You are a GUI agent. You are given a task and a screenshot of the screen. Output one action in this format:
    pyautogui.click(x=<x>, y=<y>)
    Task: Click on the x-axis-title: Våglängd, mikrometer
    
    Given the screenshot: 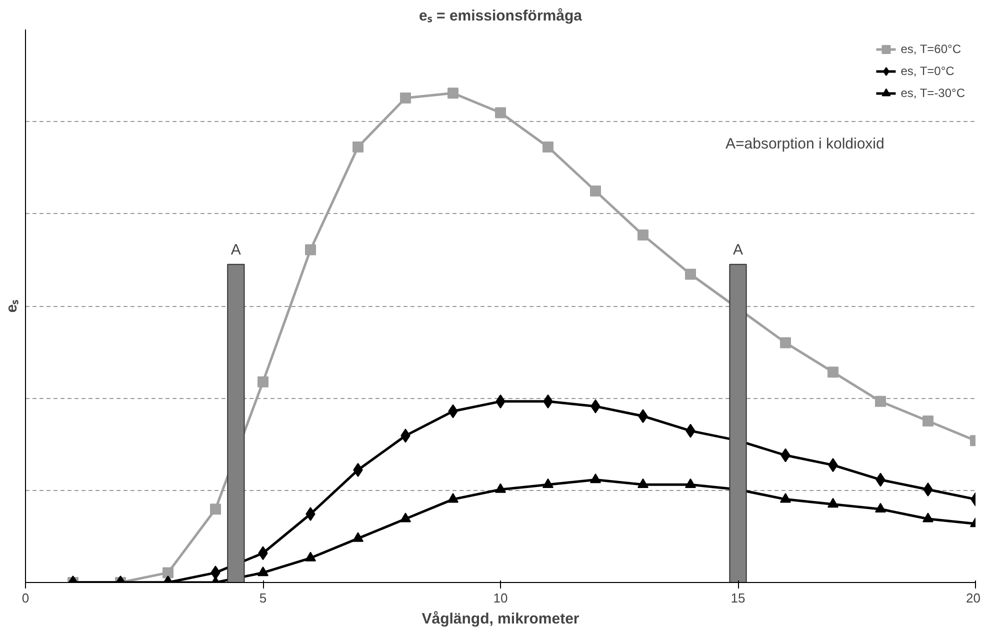 What is the action you would take?
    pyautogui.click(x=501, y=619)
    